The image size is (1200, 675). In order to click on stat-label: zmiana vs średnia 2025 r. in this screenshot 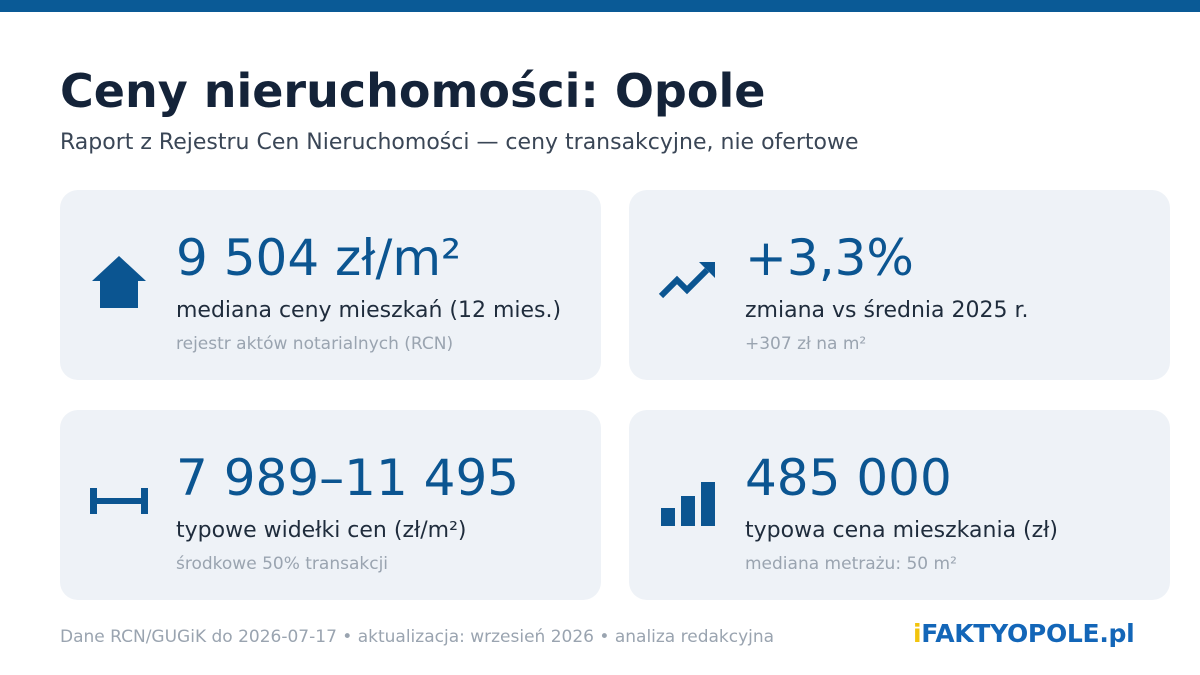, I will do `click(887, 310)`.